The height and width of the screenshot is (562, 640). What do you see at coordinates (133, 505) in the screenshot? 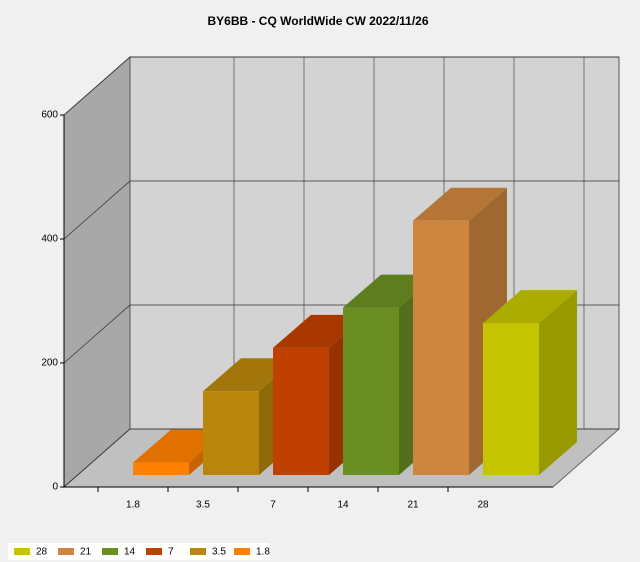
I see `x-tick-label: 1.8` at bounding box center [133, 505].